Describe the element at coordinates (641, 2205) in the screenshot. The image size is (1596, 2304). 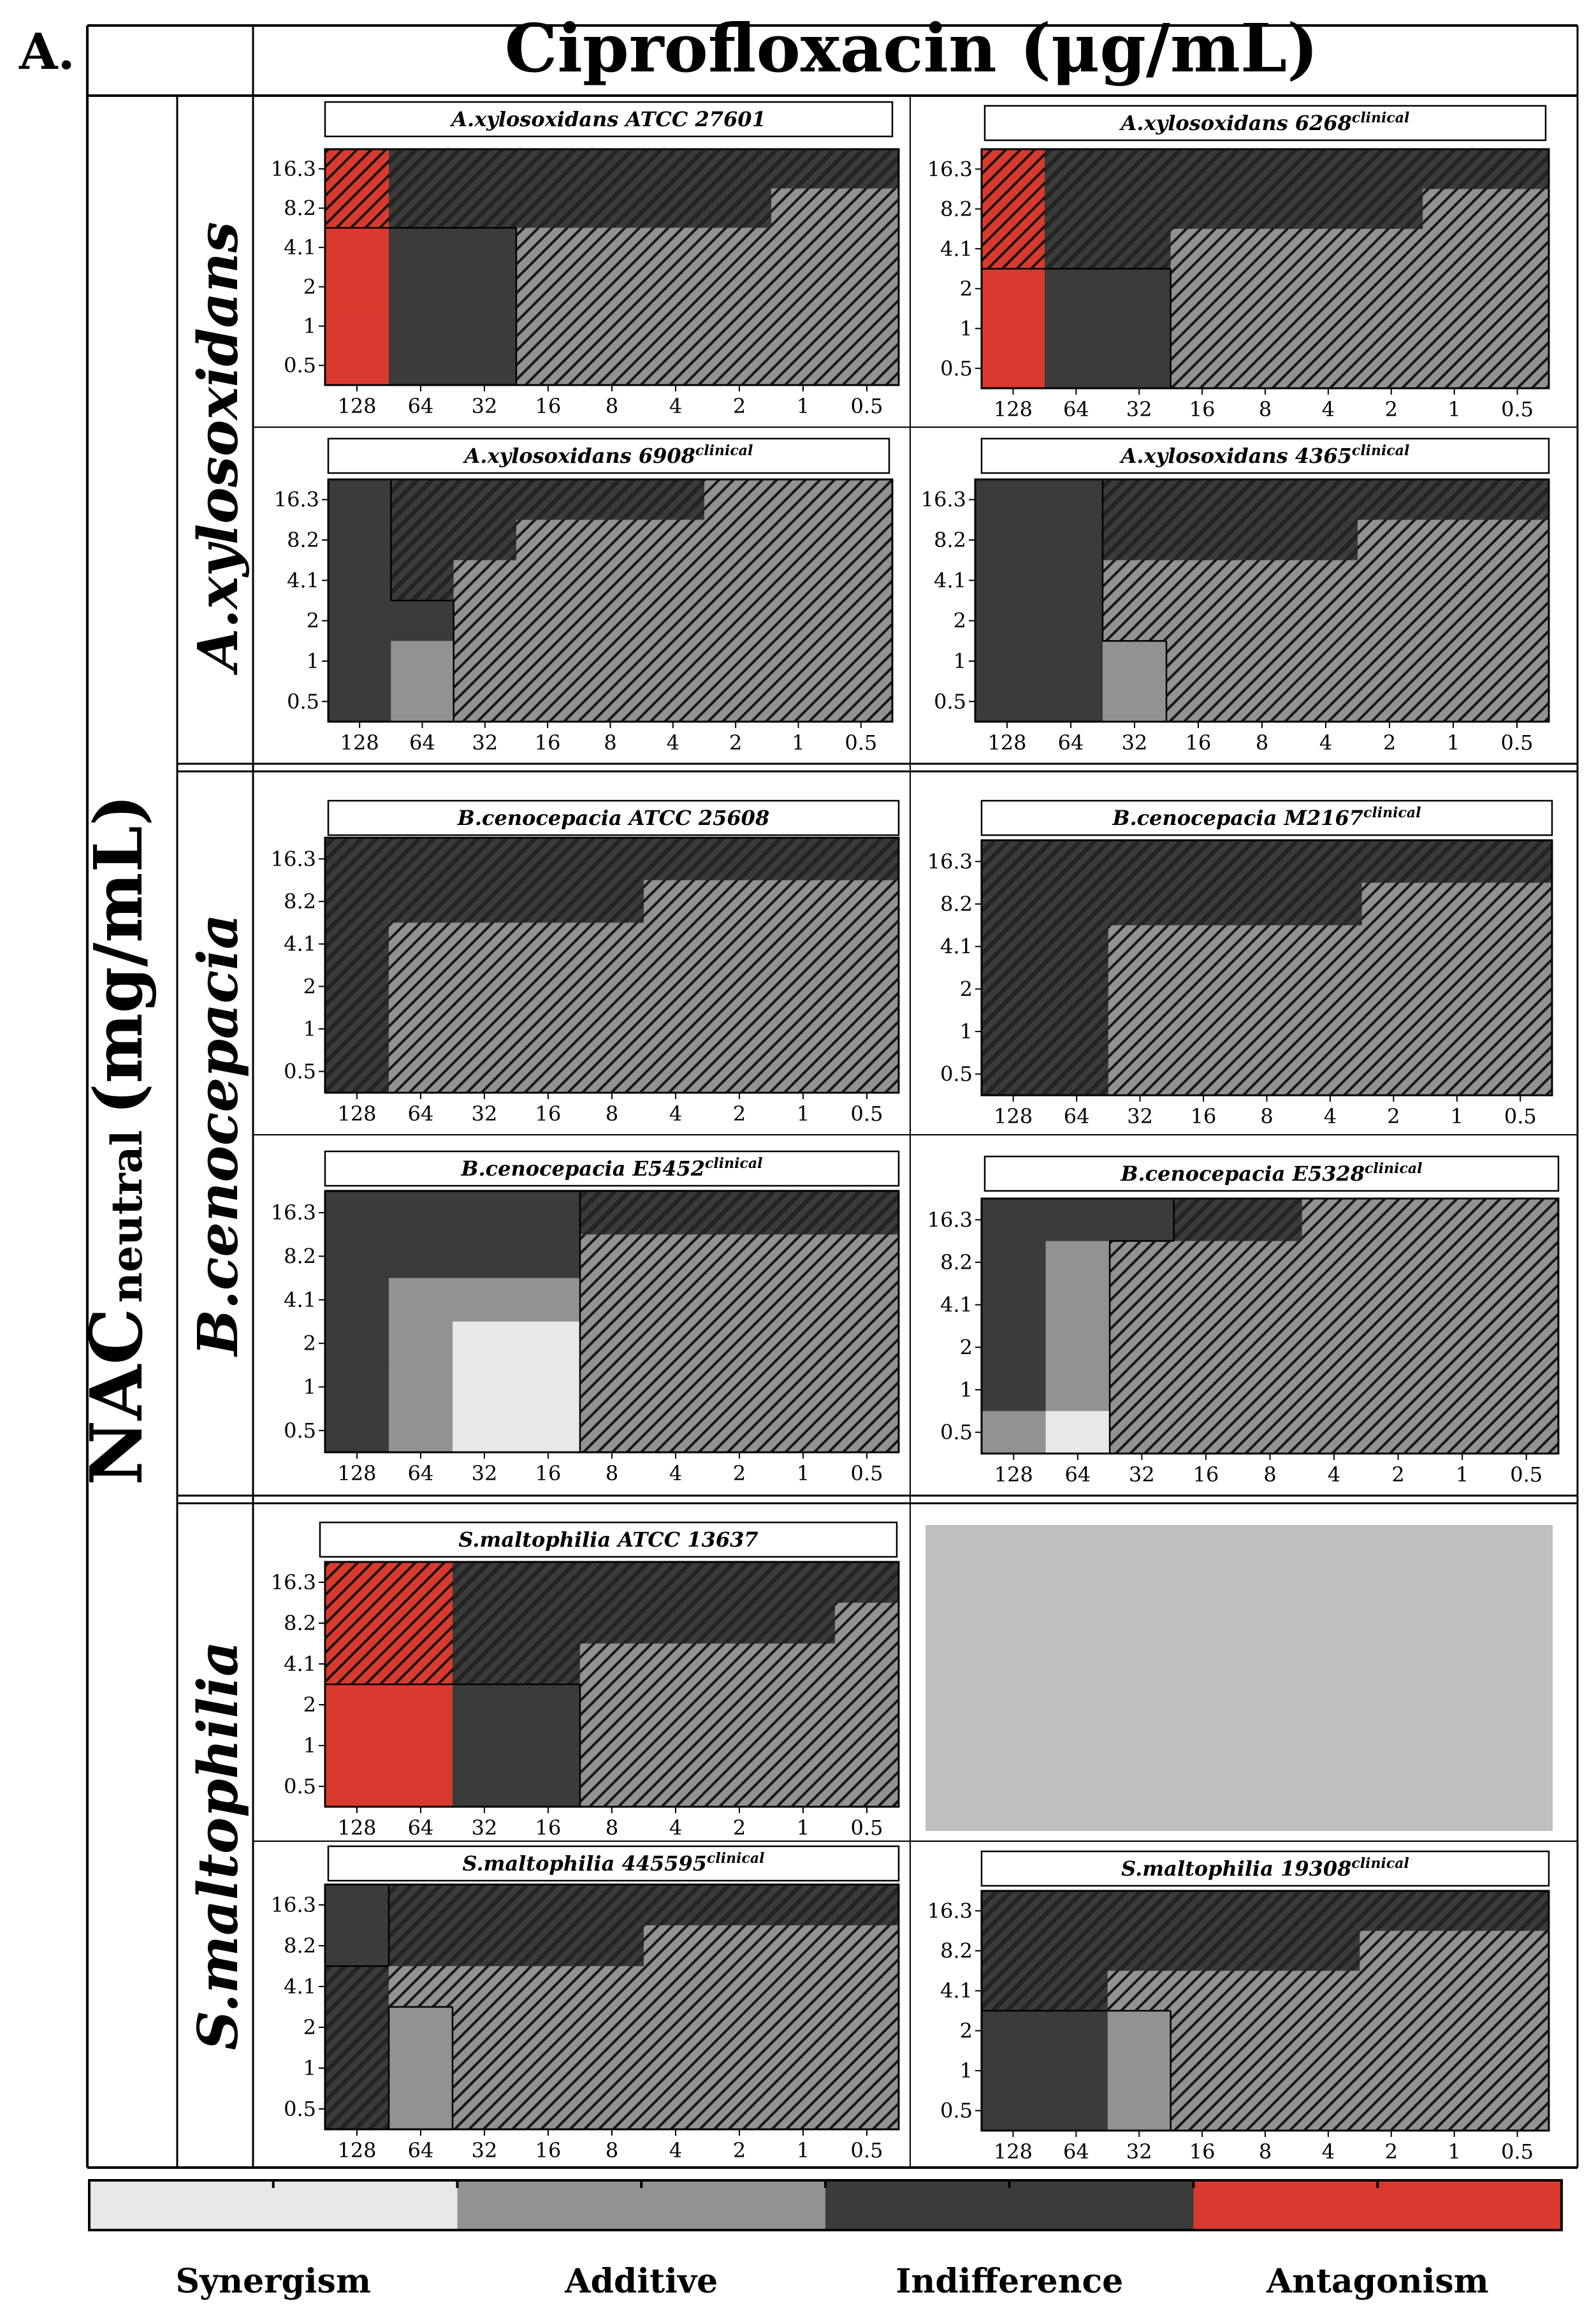
I see `legend-swatch-additive` at that location.